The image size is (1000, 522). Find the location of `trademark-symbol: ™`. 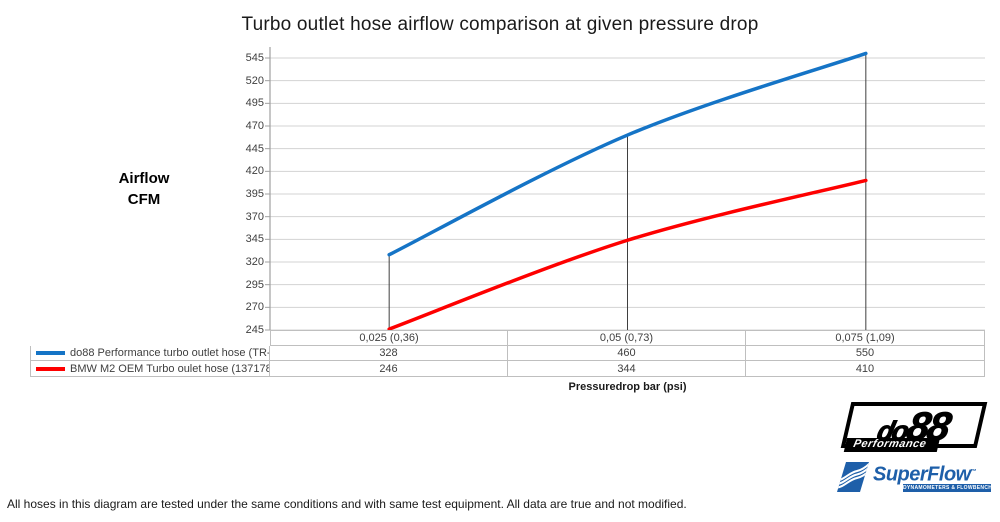

trademark-symbol: ™ is located at coordinates (973, 472).